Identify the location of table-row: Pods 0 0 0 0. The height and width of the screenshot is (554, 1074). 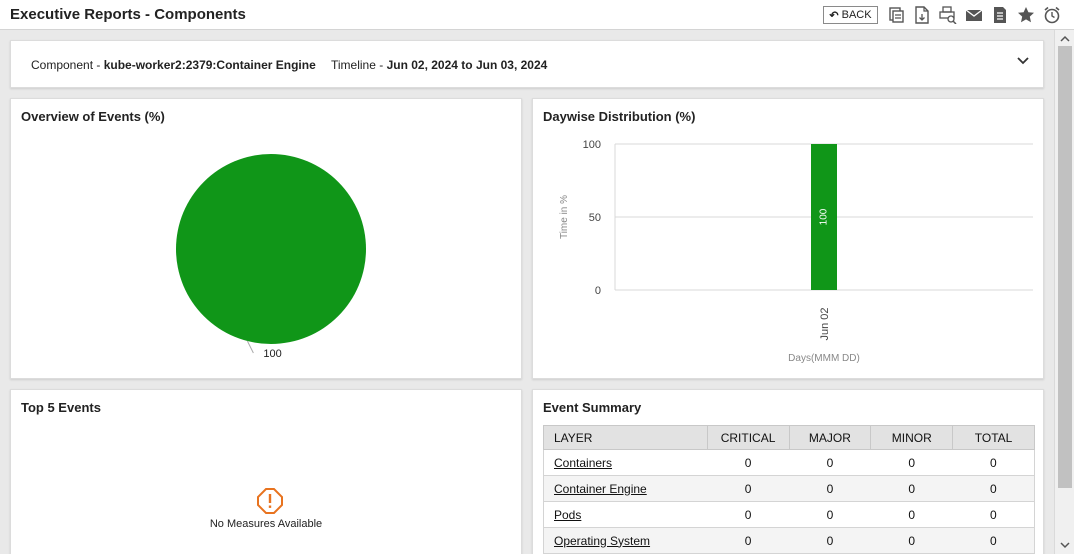
(789, 514).